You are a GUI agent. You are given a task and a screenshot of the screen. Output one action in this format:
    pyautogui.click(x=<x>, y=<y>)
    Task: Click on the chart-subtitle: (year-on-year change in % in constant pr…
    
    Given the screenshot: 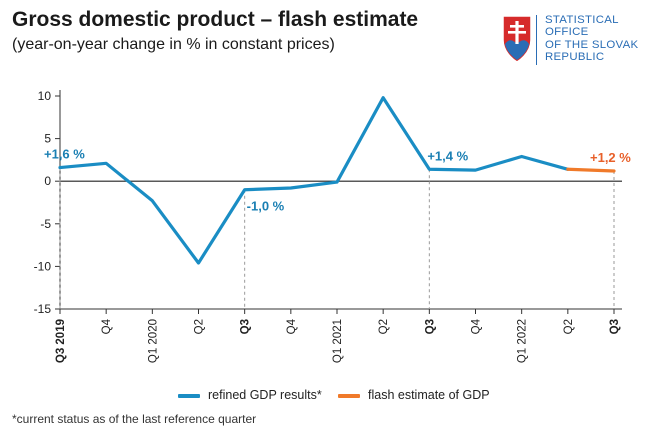 What is the action you would take?
    pyautogui.click(x=173, y=44)
    